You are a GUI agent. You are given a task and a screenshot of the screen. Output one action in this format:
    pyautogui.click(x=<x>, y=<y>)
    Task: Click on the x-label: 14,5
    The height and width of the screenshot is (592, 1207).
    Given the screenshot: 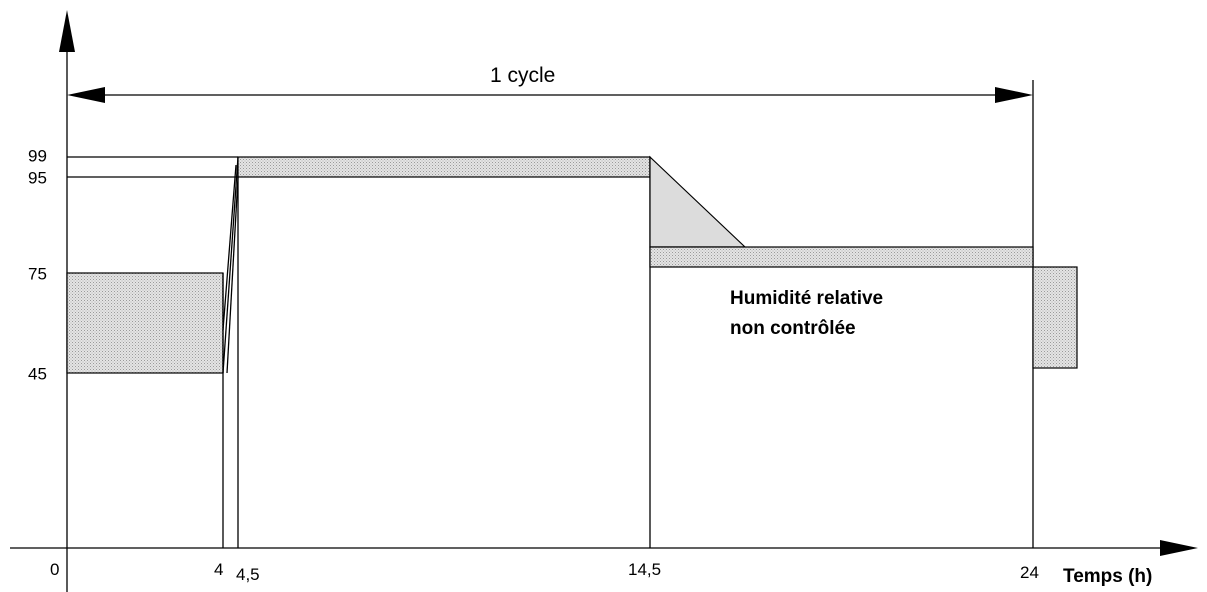 What is the action you would take?
    pyautogui.click(x=644, y=569)
    